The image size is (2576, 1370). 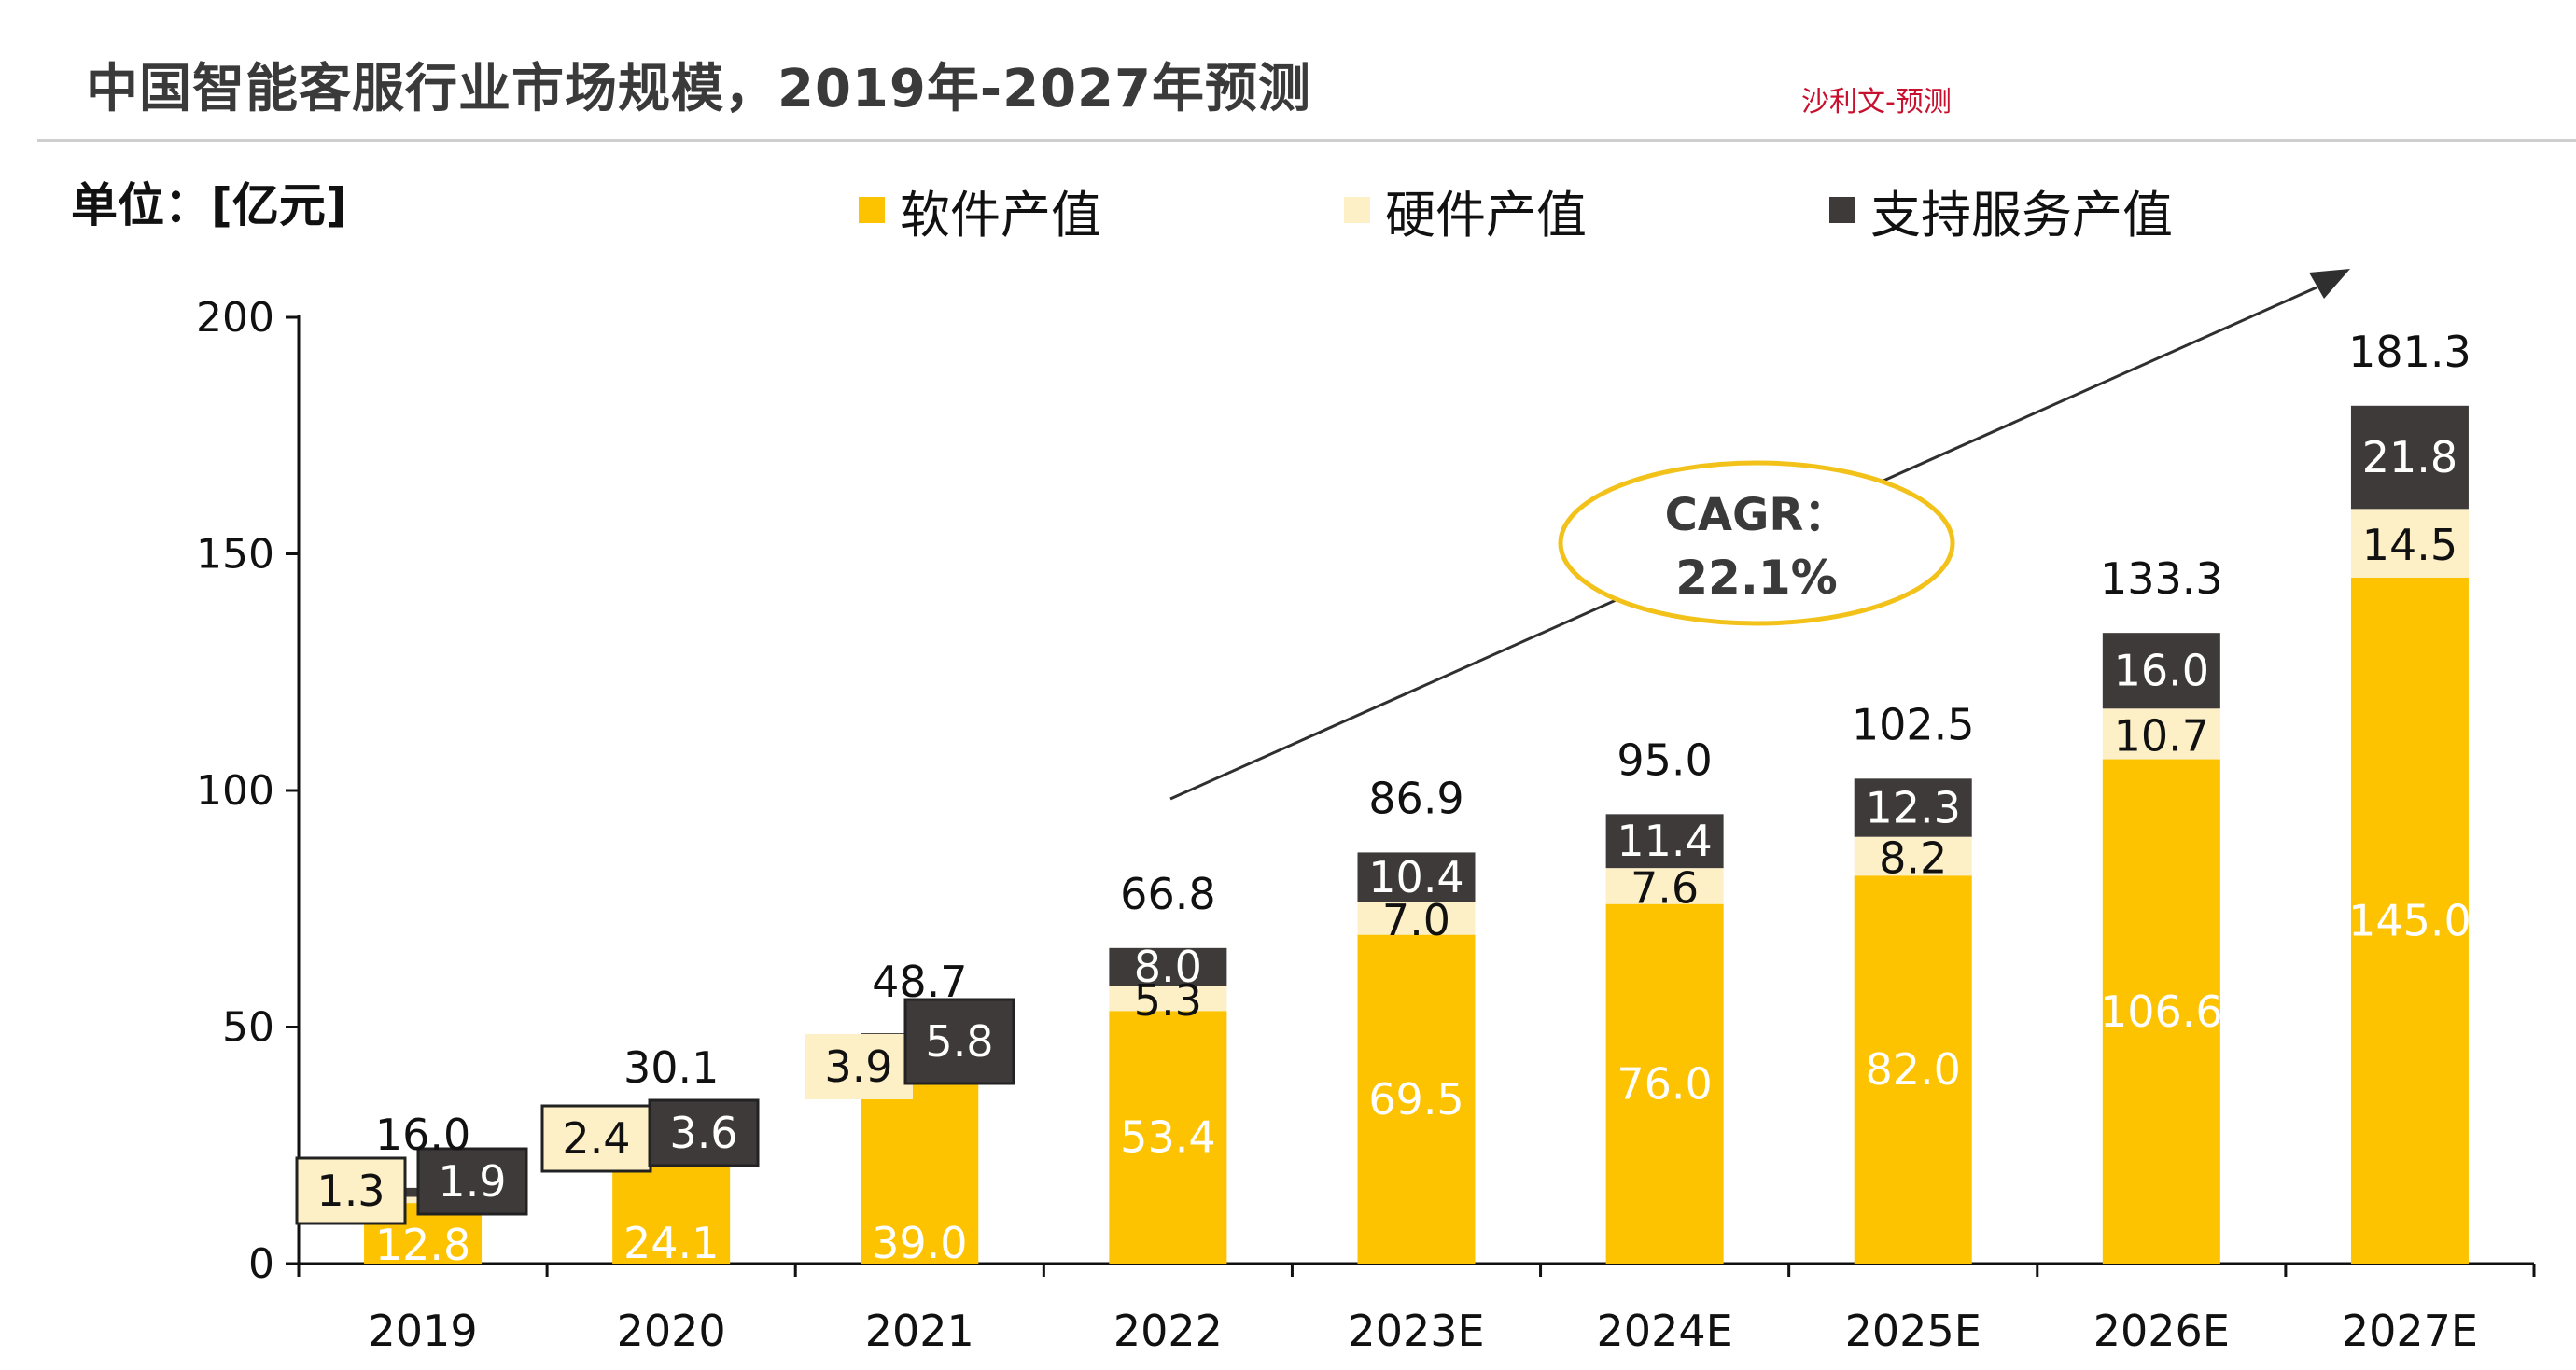 What do you see at coordinates (1842, 210) in the screenshot?
I see `legend-swatch-service` at bounding box center [1842, 210].